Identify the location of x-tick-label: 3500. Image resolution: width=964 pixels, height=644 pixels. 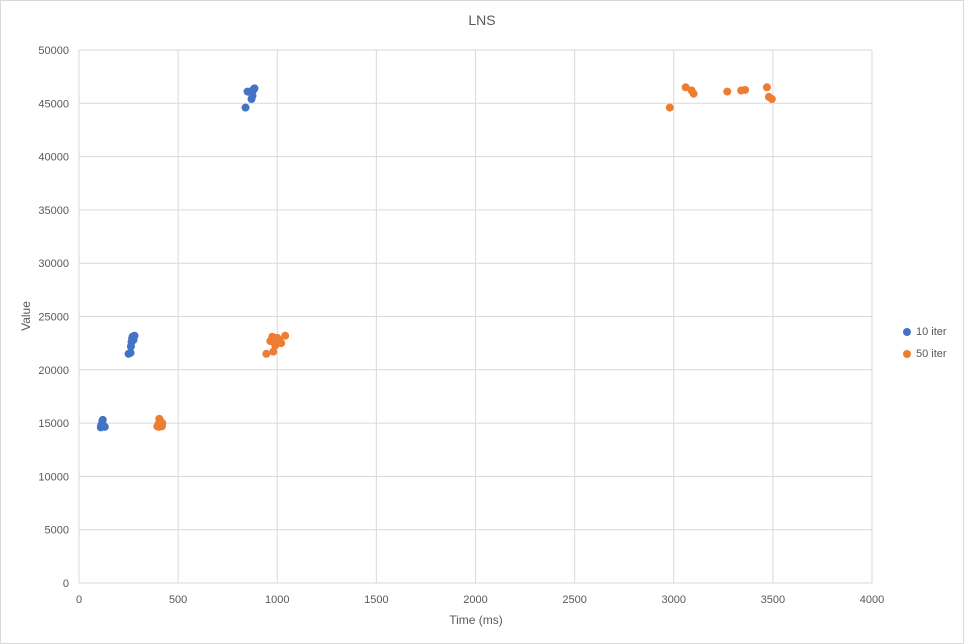
(773, 600).